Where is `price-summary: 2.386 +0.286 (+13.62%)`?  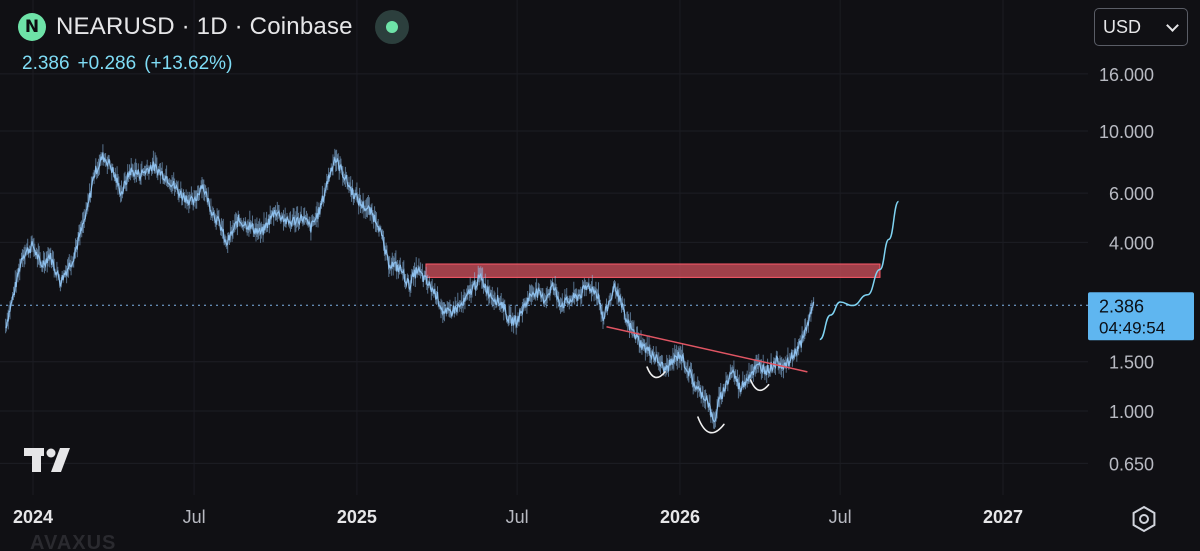
price-summary: 2.386 +0.286 (+13.62%) is located at coordinates (131, 64).